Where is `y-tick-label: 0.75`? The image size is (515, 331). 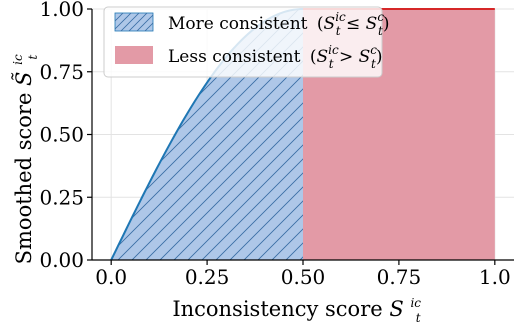
y-tick-label: 0.75 is located at coordinates (61, 72).